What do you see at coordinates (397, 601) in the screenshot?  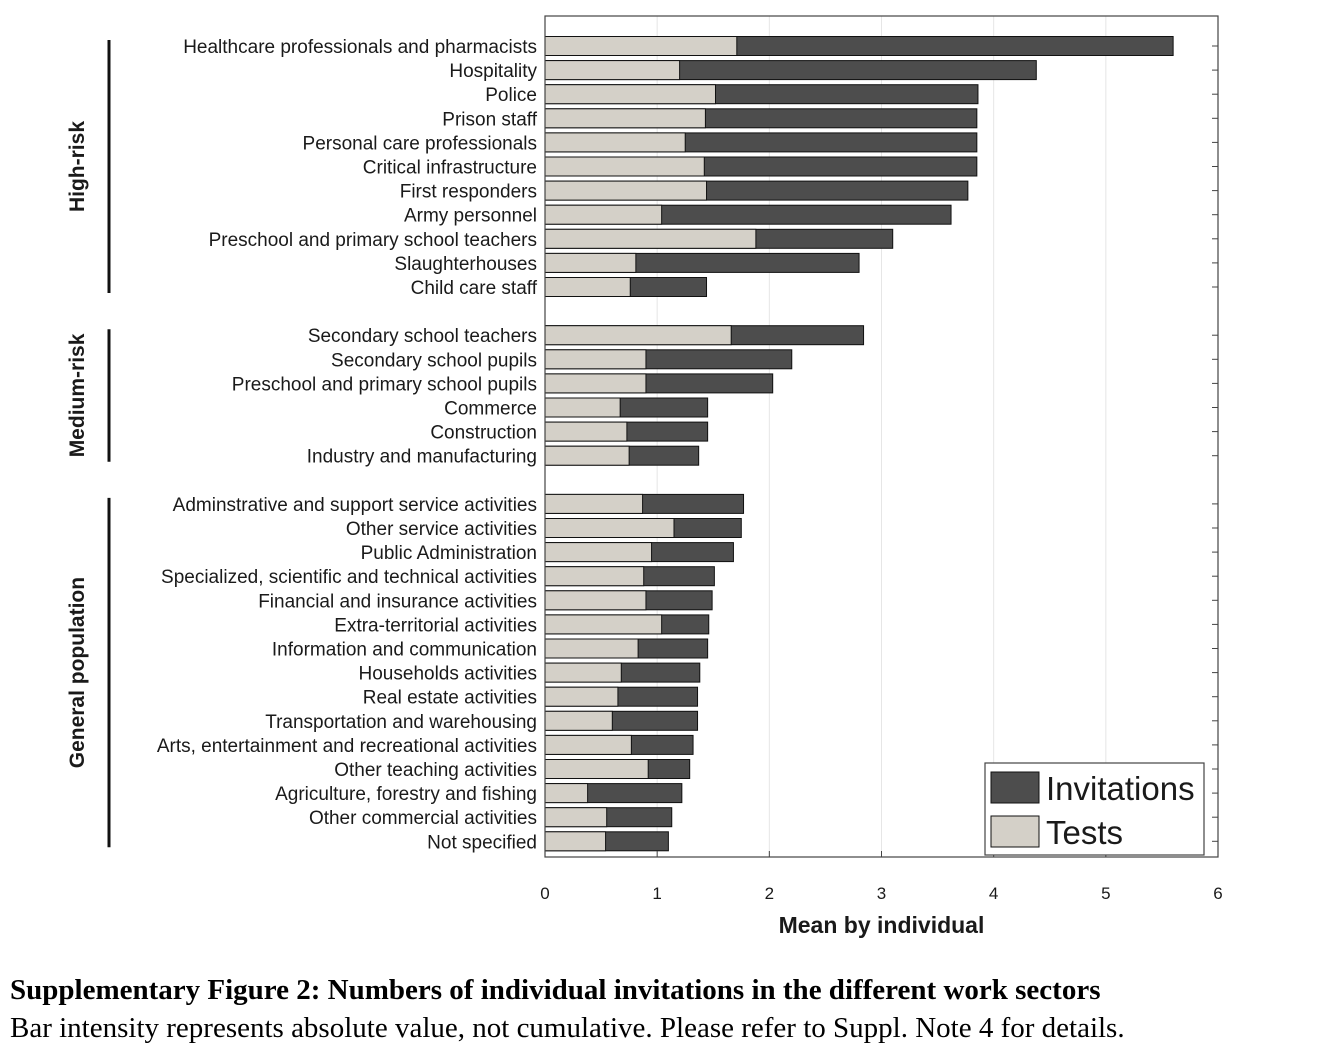 I see `category-label: Financial and insurance activities` at bounding box center [397, 601].